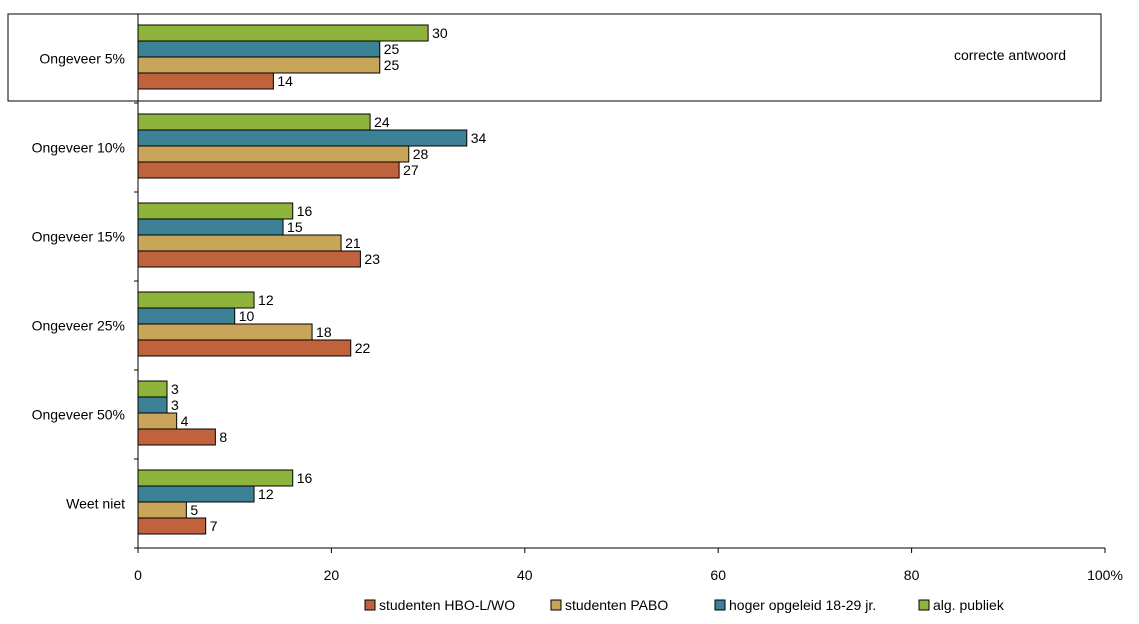 The width and height of the screenshot is (1139, 624). Describe the element at coordinates (138, 575) in the screenshot. I see `x-tick-label-0: 0` at that location.